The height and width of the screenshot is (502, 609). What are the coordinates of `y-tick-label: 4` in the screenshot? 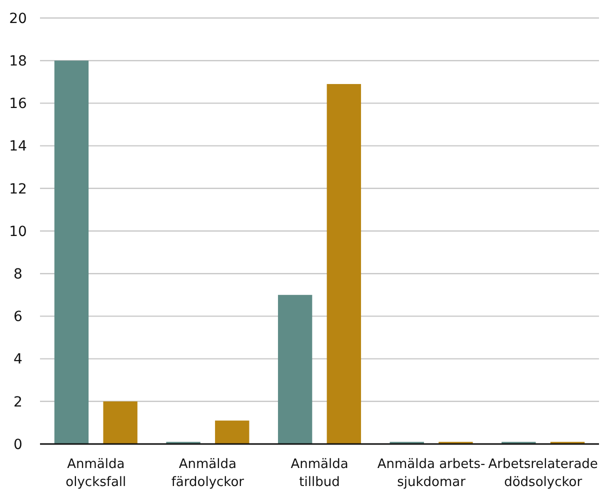 It's located at (18, 360).